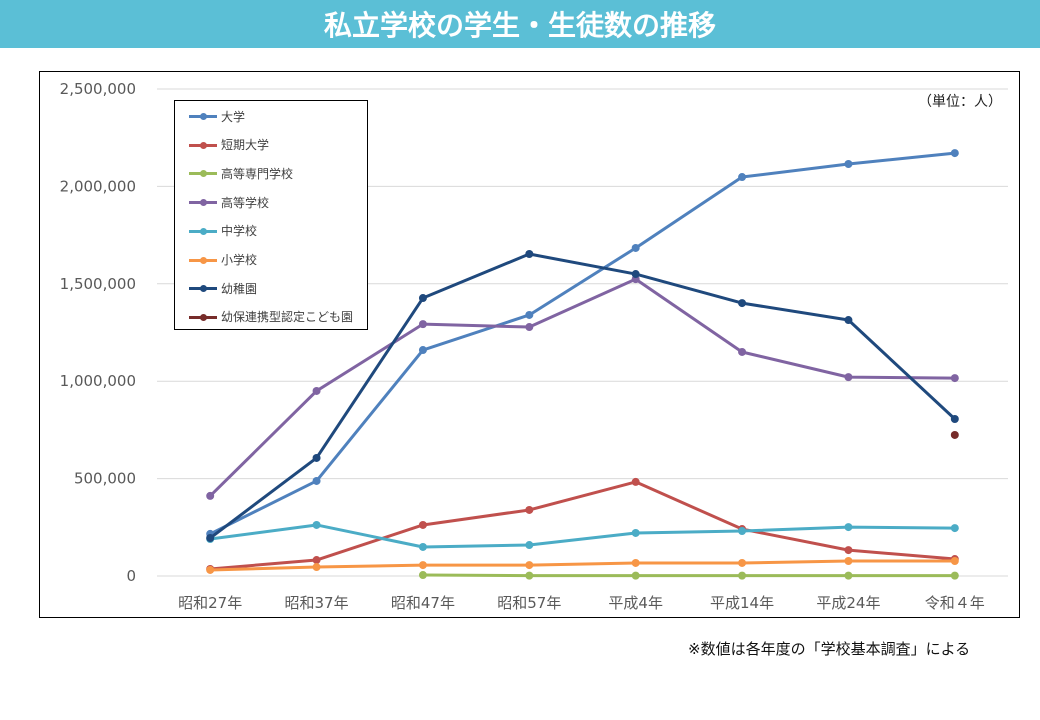  I want to click on legend-label: 高等専門学校, so click(257, 173).